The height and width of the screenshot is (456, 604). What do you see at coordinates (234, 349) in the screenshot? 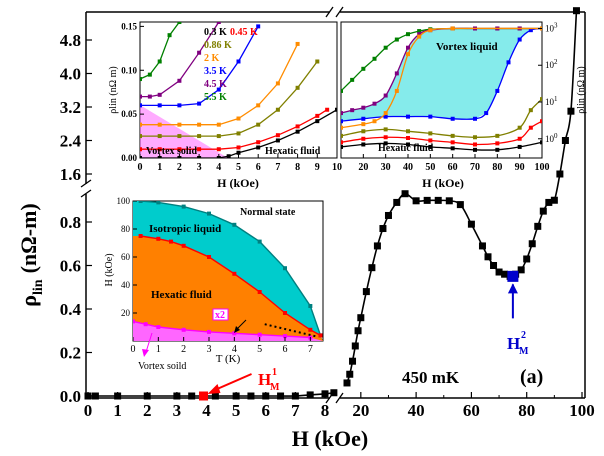
I see `pd-x-tick-label: 4` at bounding box center [234, 349].